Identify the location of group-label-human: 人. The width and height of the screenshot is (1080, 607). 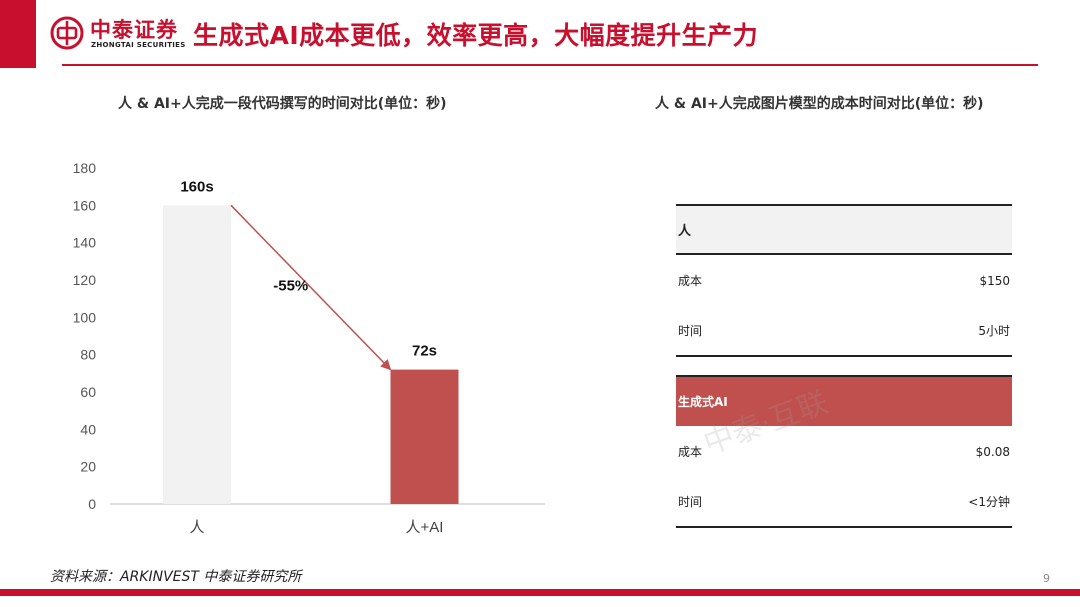
(685, 231).